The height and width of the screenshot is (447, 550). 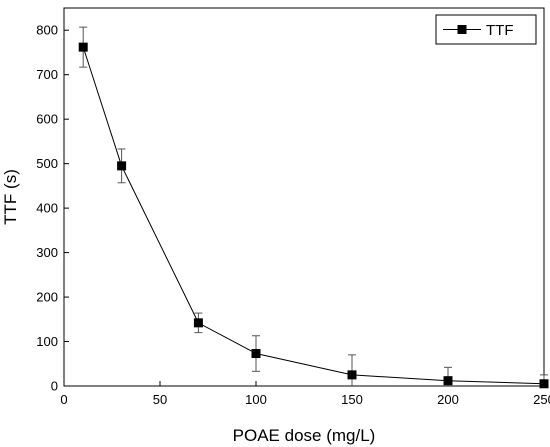 What do you see at coordinates (10, 197) in the screenshot?
I see `y-axis-title: TTF (s)` at bounding box center [10, 197].